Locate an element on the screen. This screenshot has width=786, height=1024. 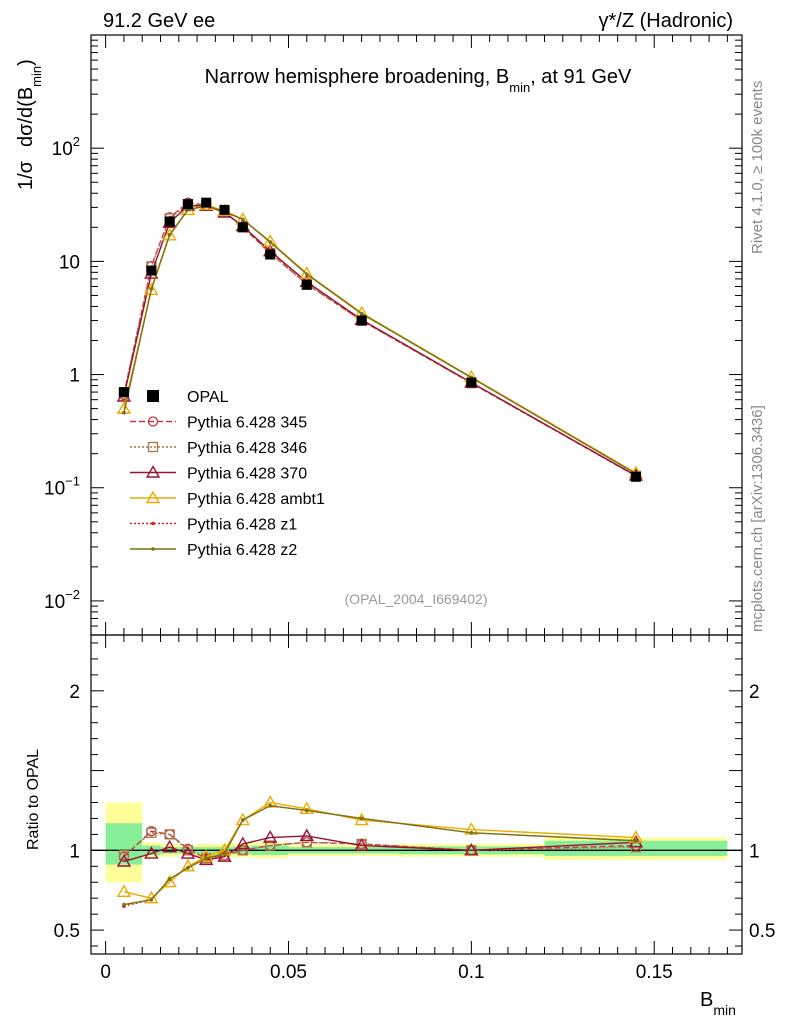
tick-exp: −1 is located at coordinates (72, 481).